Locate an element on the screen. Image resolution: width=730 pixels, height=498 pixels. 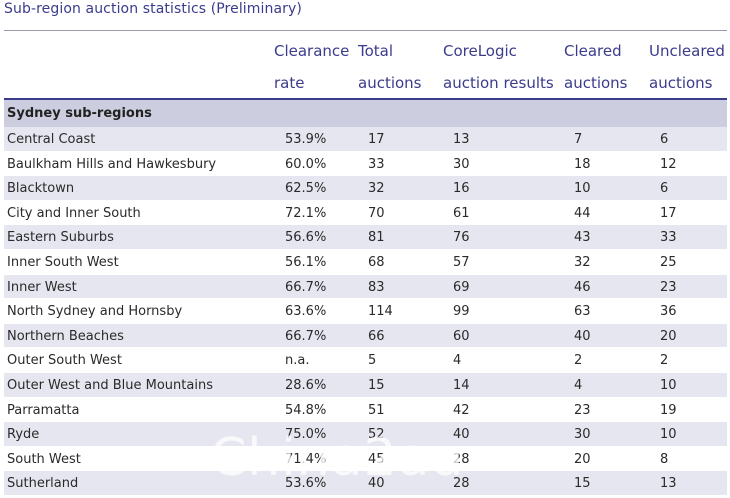
cell-value: 14 is located at coordinates (461, 385).